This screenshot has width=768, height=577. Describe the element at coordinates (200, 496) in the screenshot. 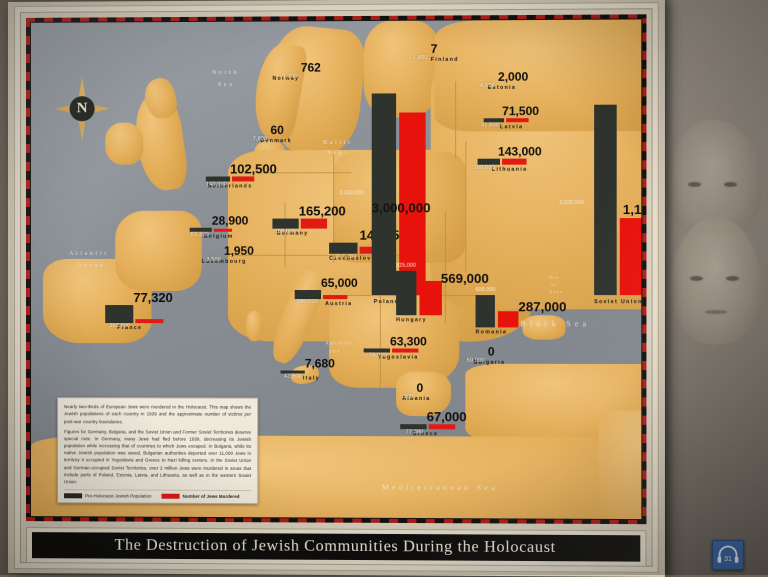

I see `legend-key-murdered: Number of Jews Murdered` at that location.